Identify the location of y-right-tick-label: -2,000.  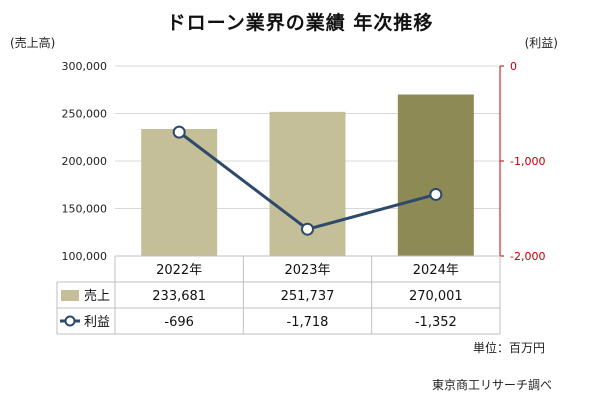
(527, 256).